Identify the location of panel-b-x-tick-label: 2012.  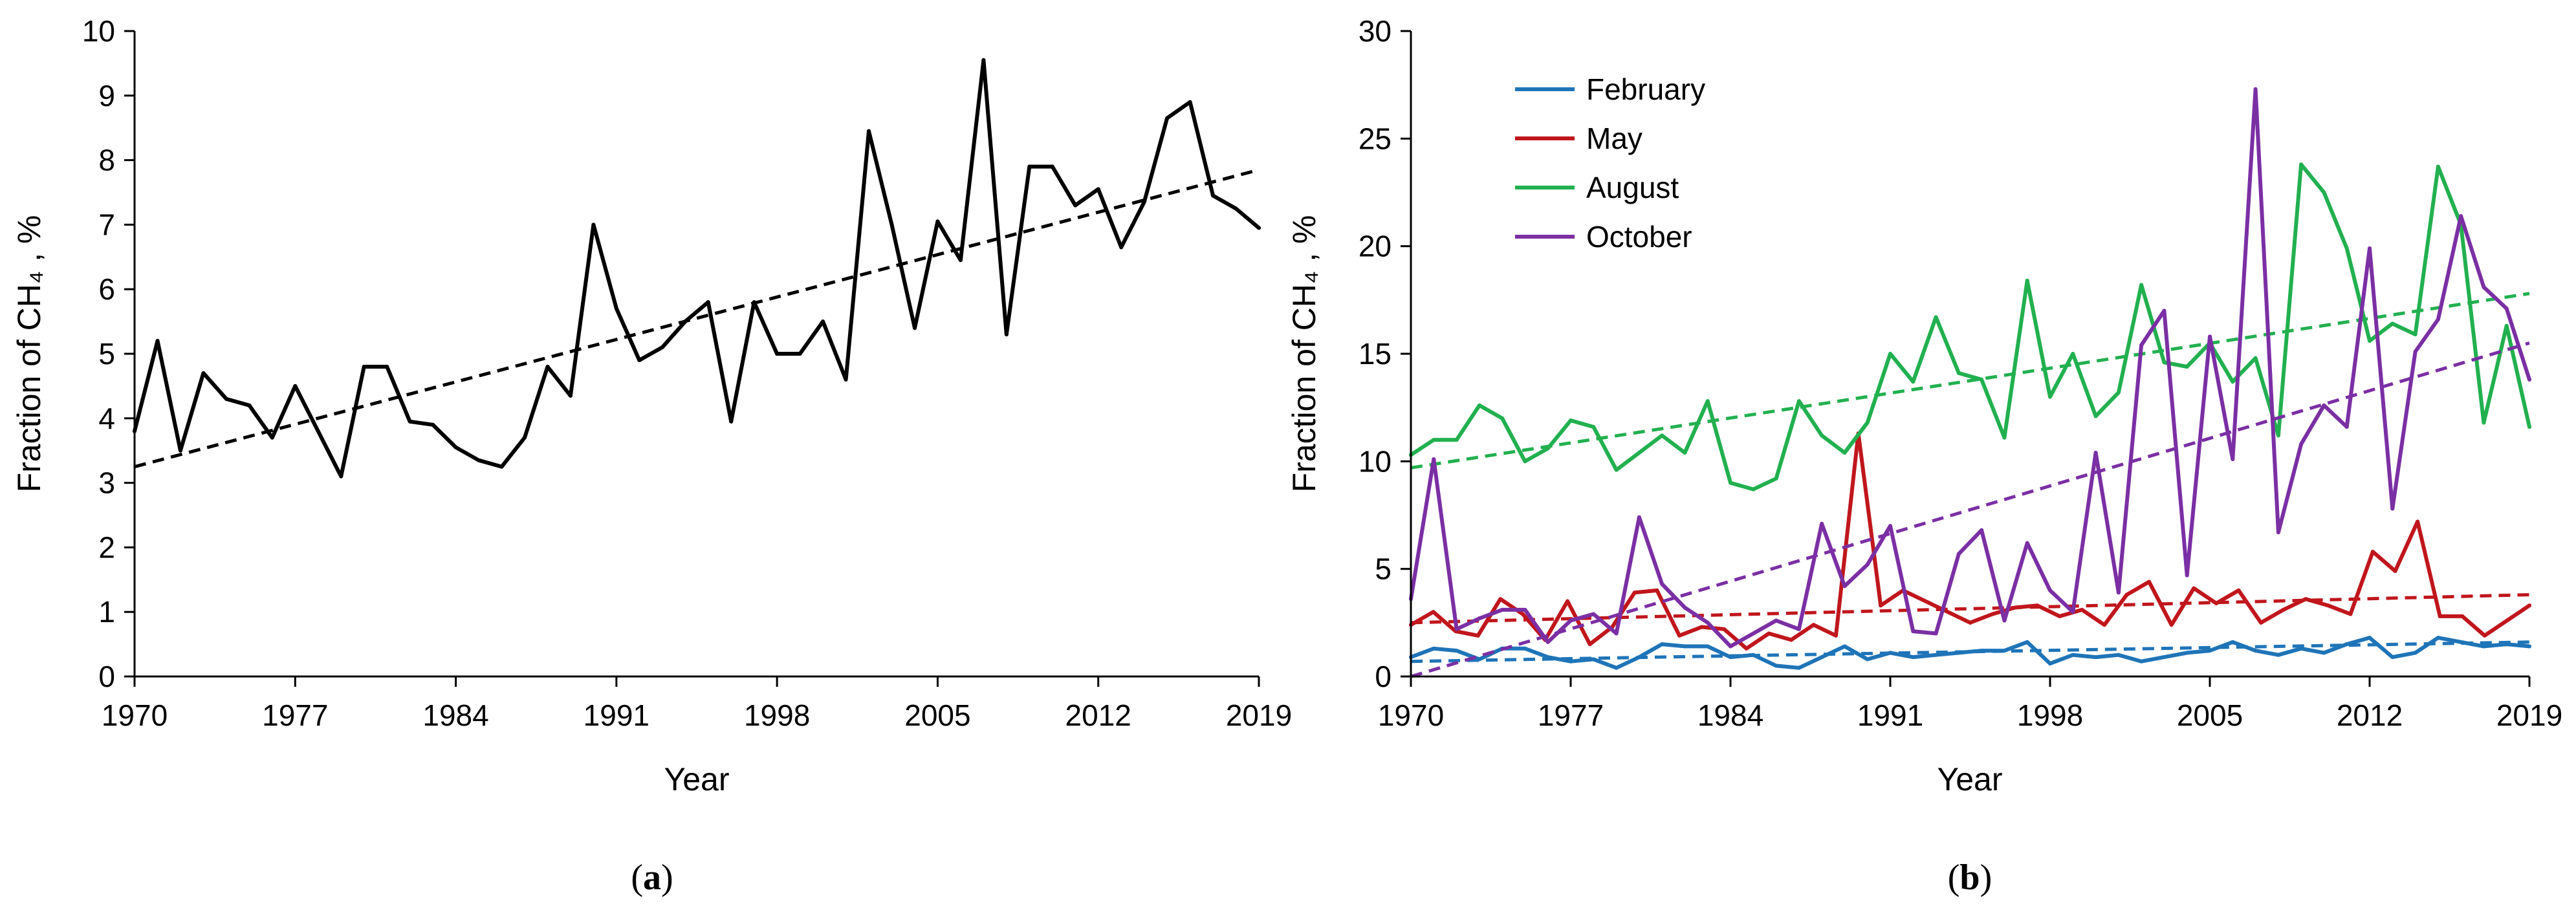
(2370, 715).